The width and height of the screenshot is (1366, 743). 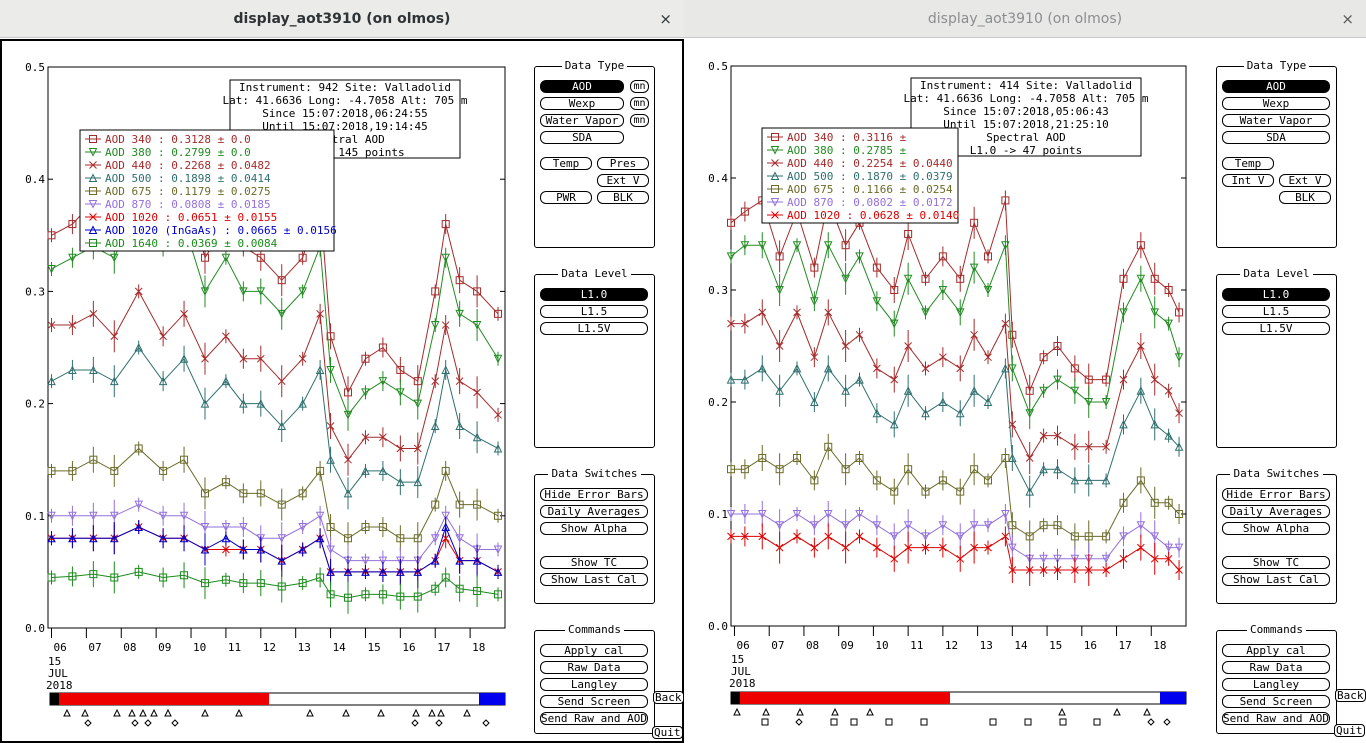 What do you see at coordinates (639, 103) in the screenshot?
I see `wexp-mn-button: mn` at bounding box center [639, 103].